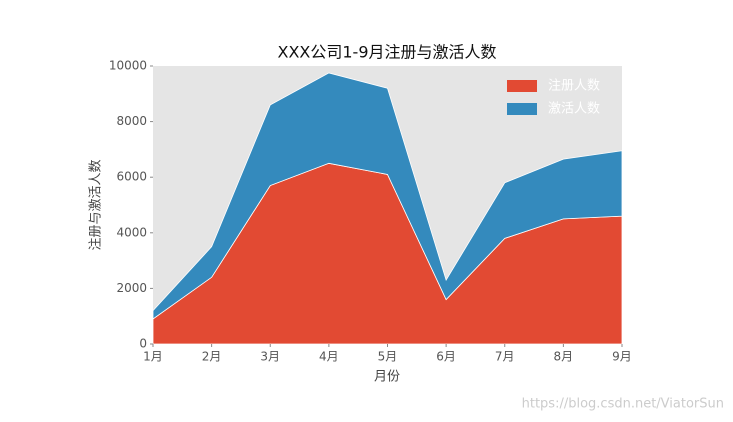  Describe the element at coordinates (387, 377) in the screenshot. I see `x-axis-label: 月份` at that location.